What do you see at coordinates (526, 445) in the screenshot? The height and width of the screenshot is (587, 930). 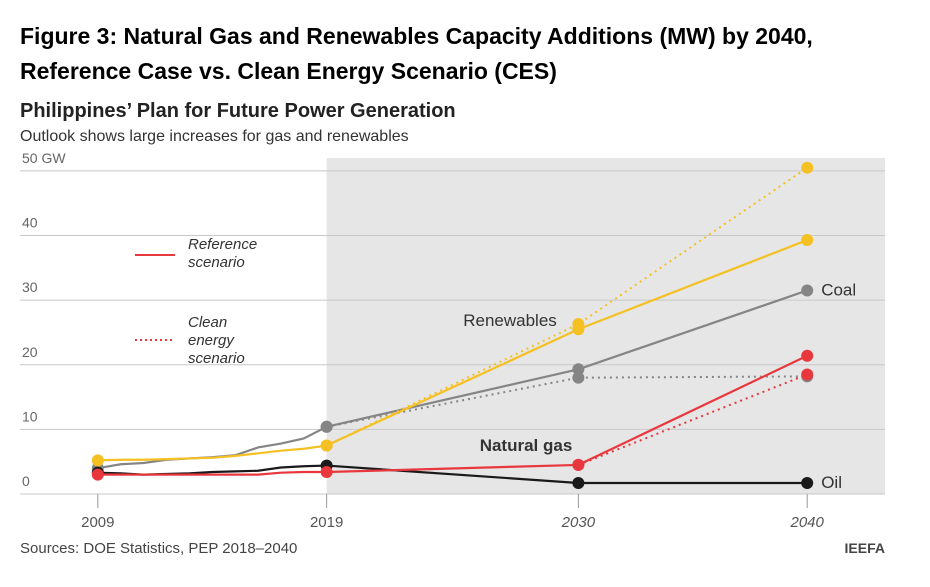 I see `series-label: Natural gas` at bounding box center [526, 445].